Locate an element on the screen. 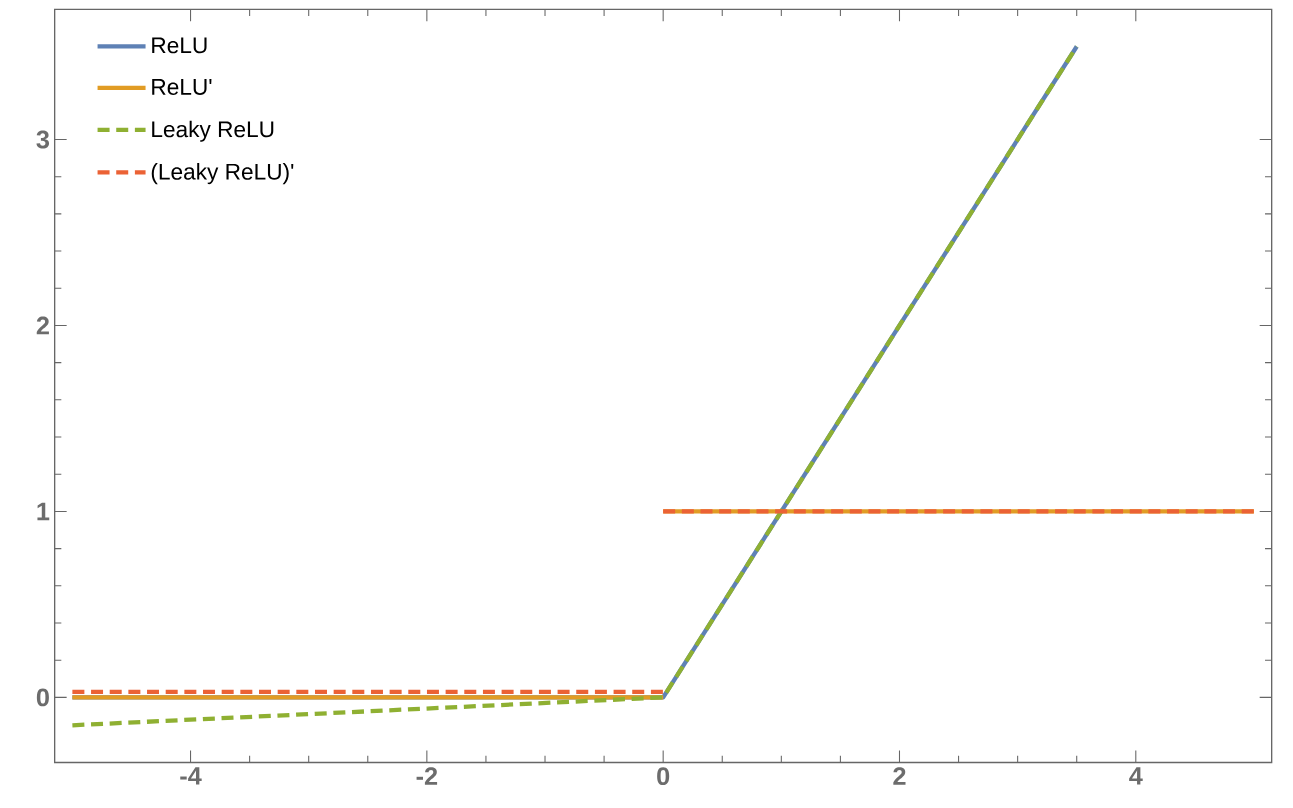 The image size is (1293, 808). x-tick-label: -4 is located at coordinates (191, 776).